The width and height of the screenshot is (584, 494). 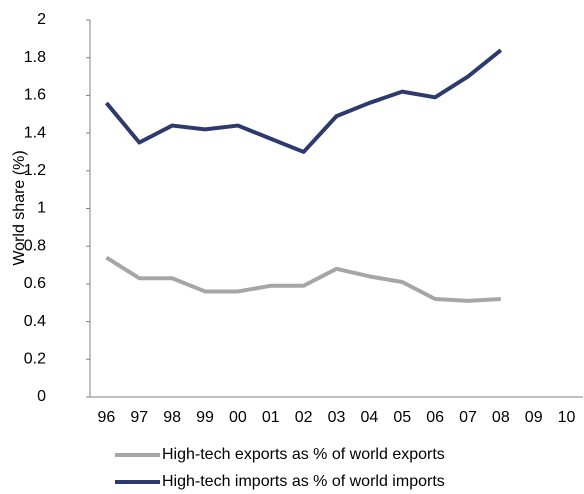 What do you see at coordinates (107, 417) in the screenshot?
I see `x-tick-label: 96` at bounding box center [107, 417].